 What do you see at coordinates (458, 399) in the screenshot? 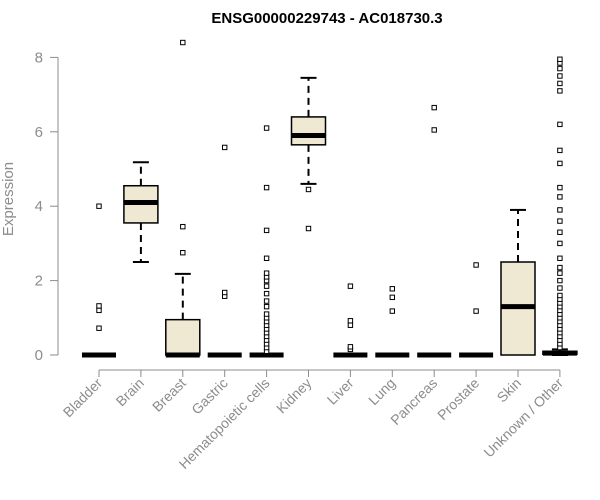
I see `x-tick-label: Prostate` at bounding box center [458, 399].